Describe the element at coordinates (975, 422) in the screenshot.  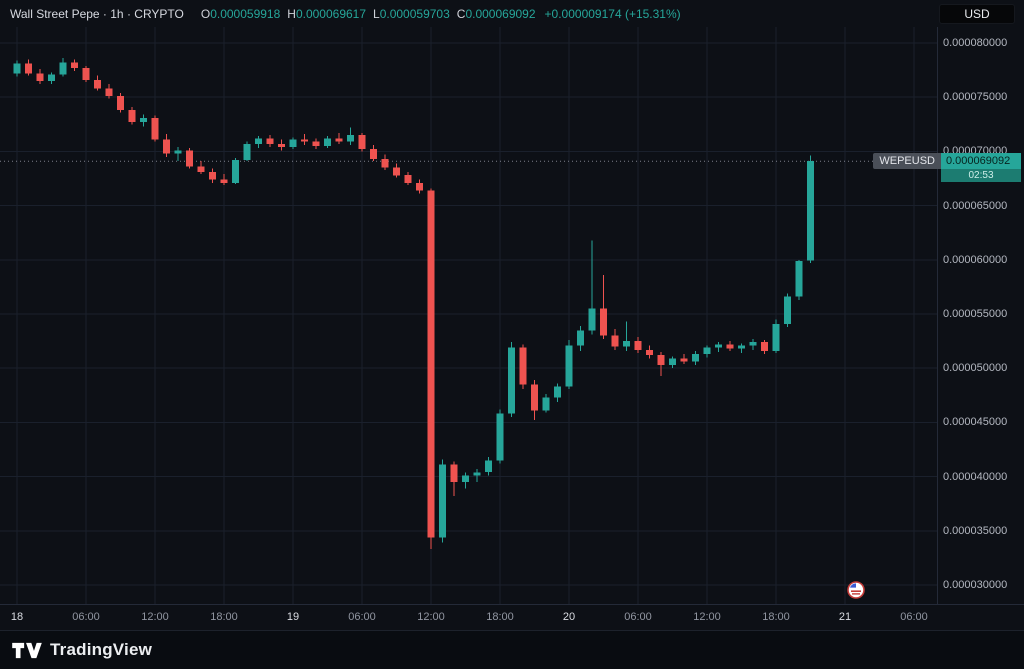
I see `price-tick-label: 0.000045000` at that location.